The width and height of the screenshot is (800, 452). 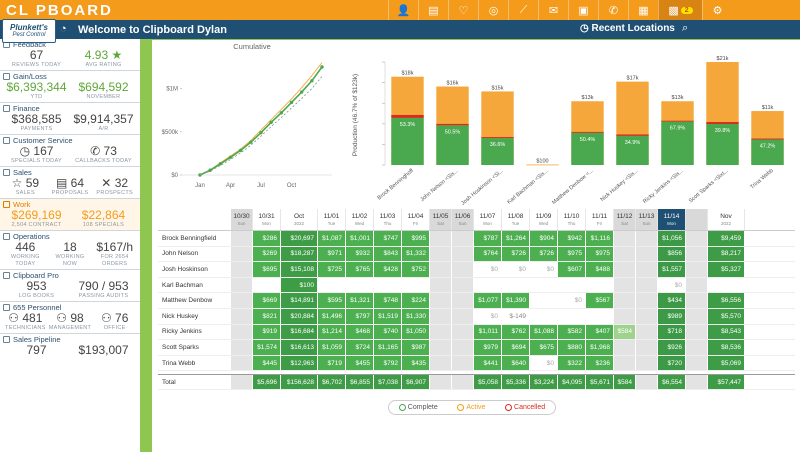 I want to click on schedule-cell: $6,855, so click(x=360, y=382).